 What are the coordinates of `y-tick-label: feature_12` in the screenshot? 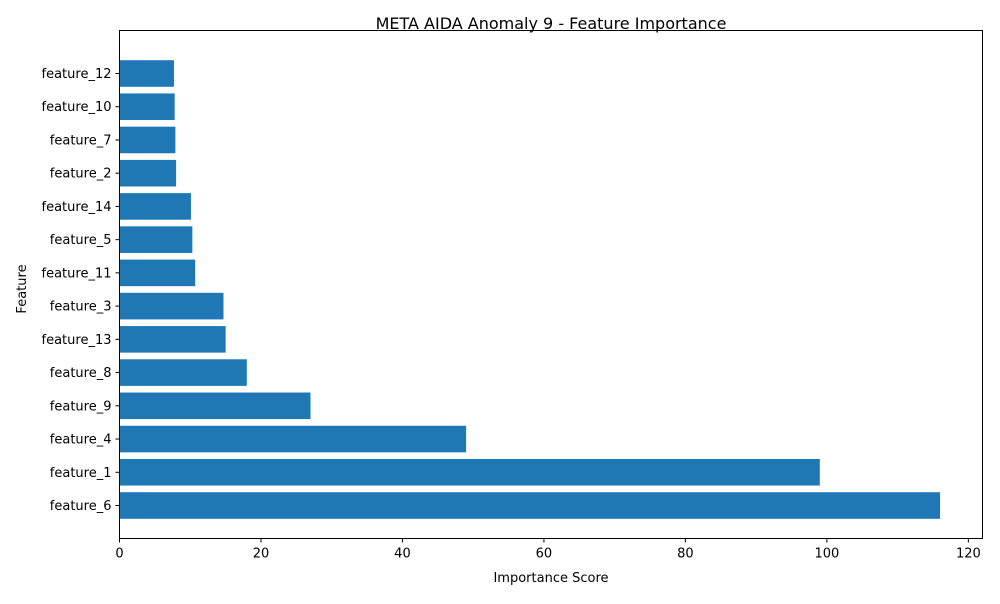 It's located at (77, 74).